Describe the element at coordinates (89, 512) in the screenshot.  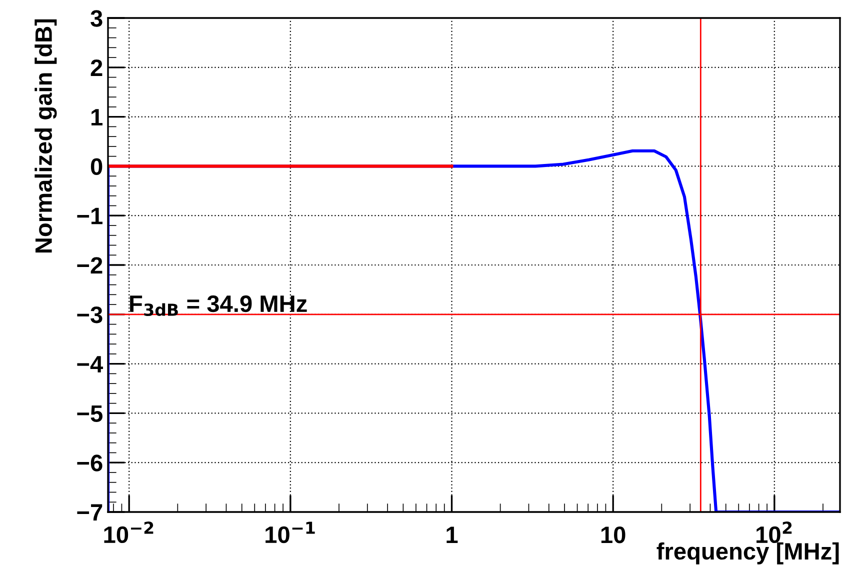
I see `y-tick-label: −7` at that location.